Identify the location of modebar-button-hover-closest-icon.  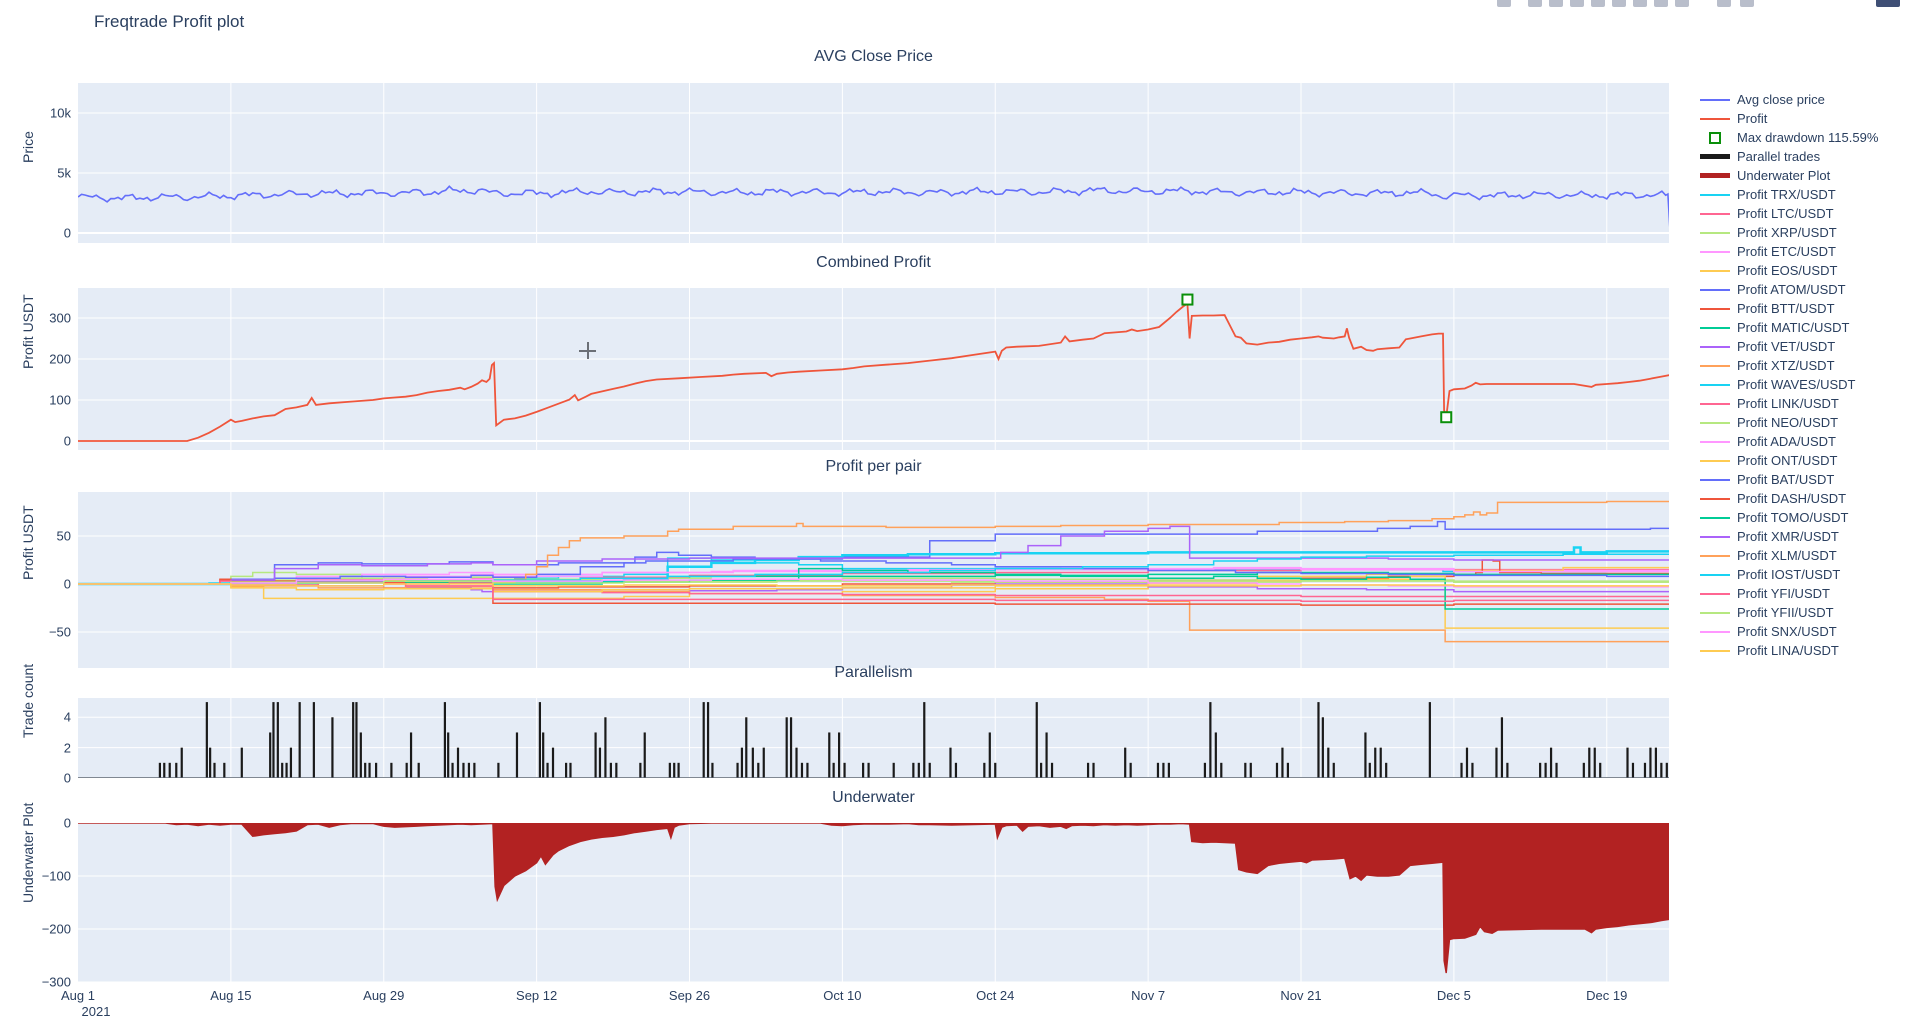
(1747, 3).